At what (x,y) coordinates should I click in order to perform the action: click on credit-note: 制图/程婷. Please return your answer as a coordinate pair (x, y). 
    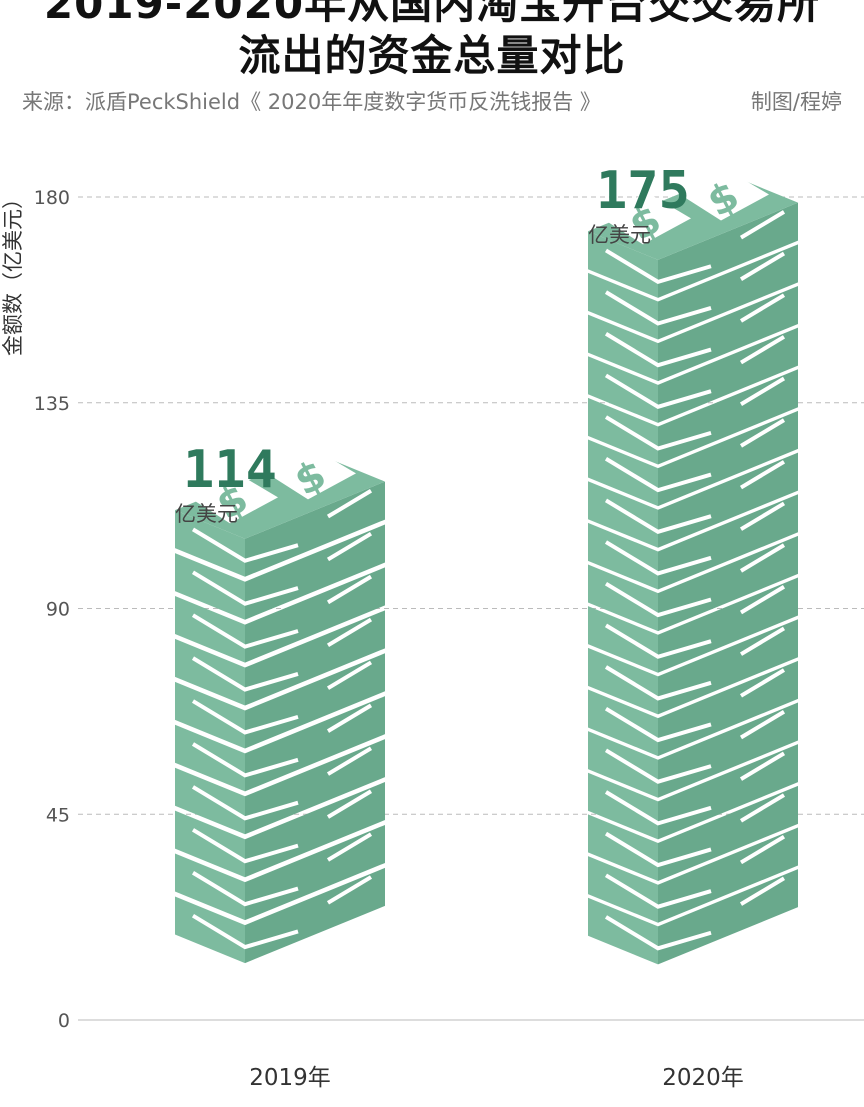
    Looking at the image, I should click on (796, 102).